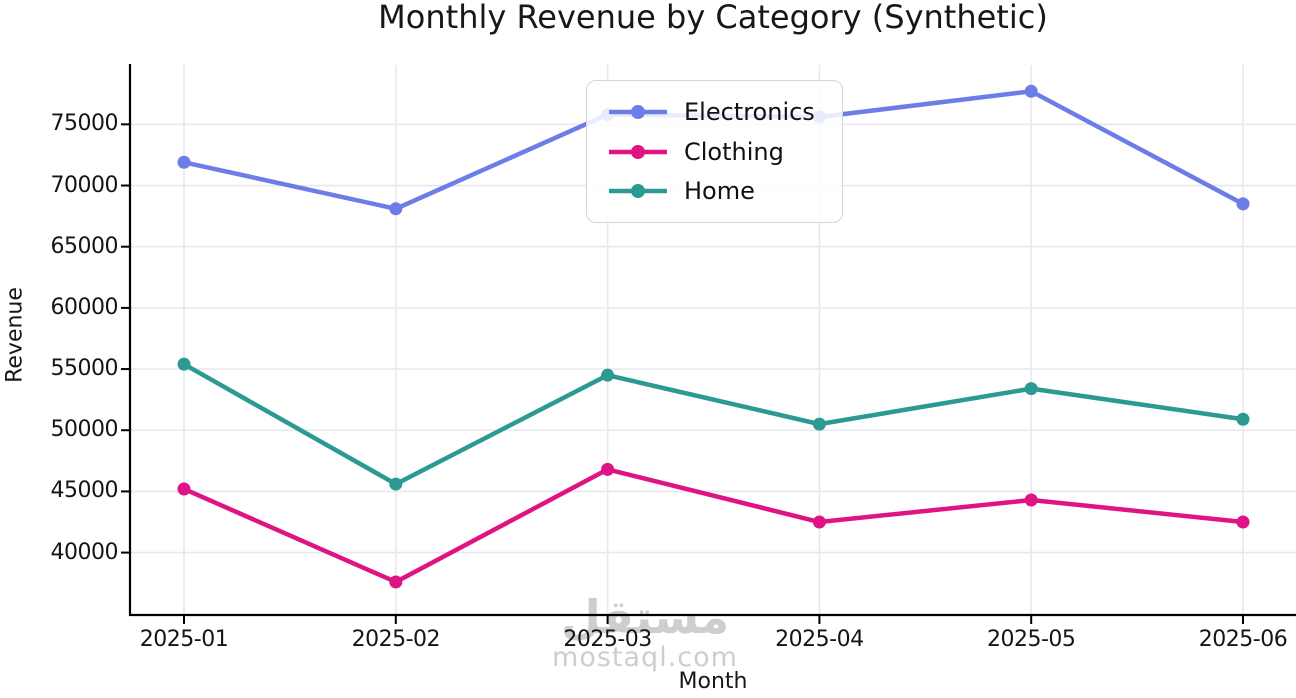  What do you see at coordinates (84, 491) in the screenshot?
I see `y-tick-label: 45000` at bounding box center [84, 491].